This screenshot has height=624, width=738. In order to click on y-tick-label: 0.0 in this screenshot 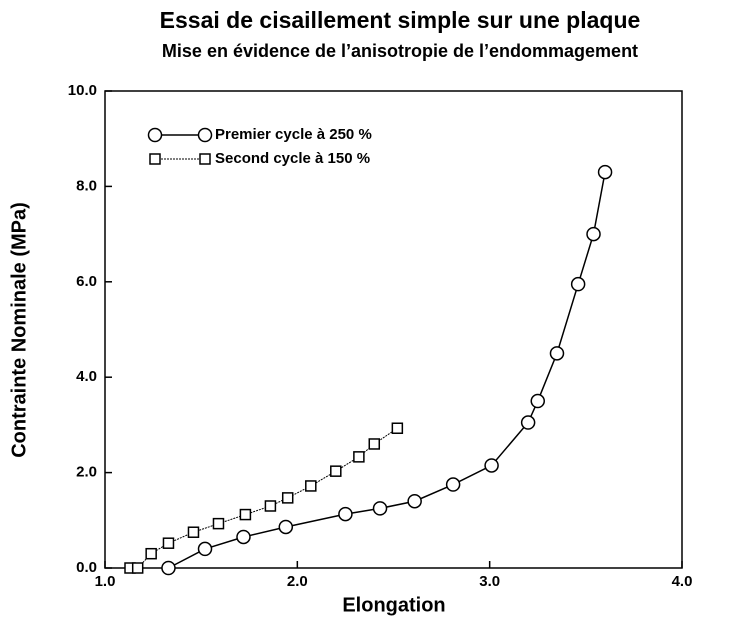, I will do `click(86, 567)`.